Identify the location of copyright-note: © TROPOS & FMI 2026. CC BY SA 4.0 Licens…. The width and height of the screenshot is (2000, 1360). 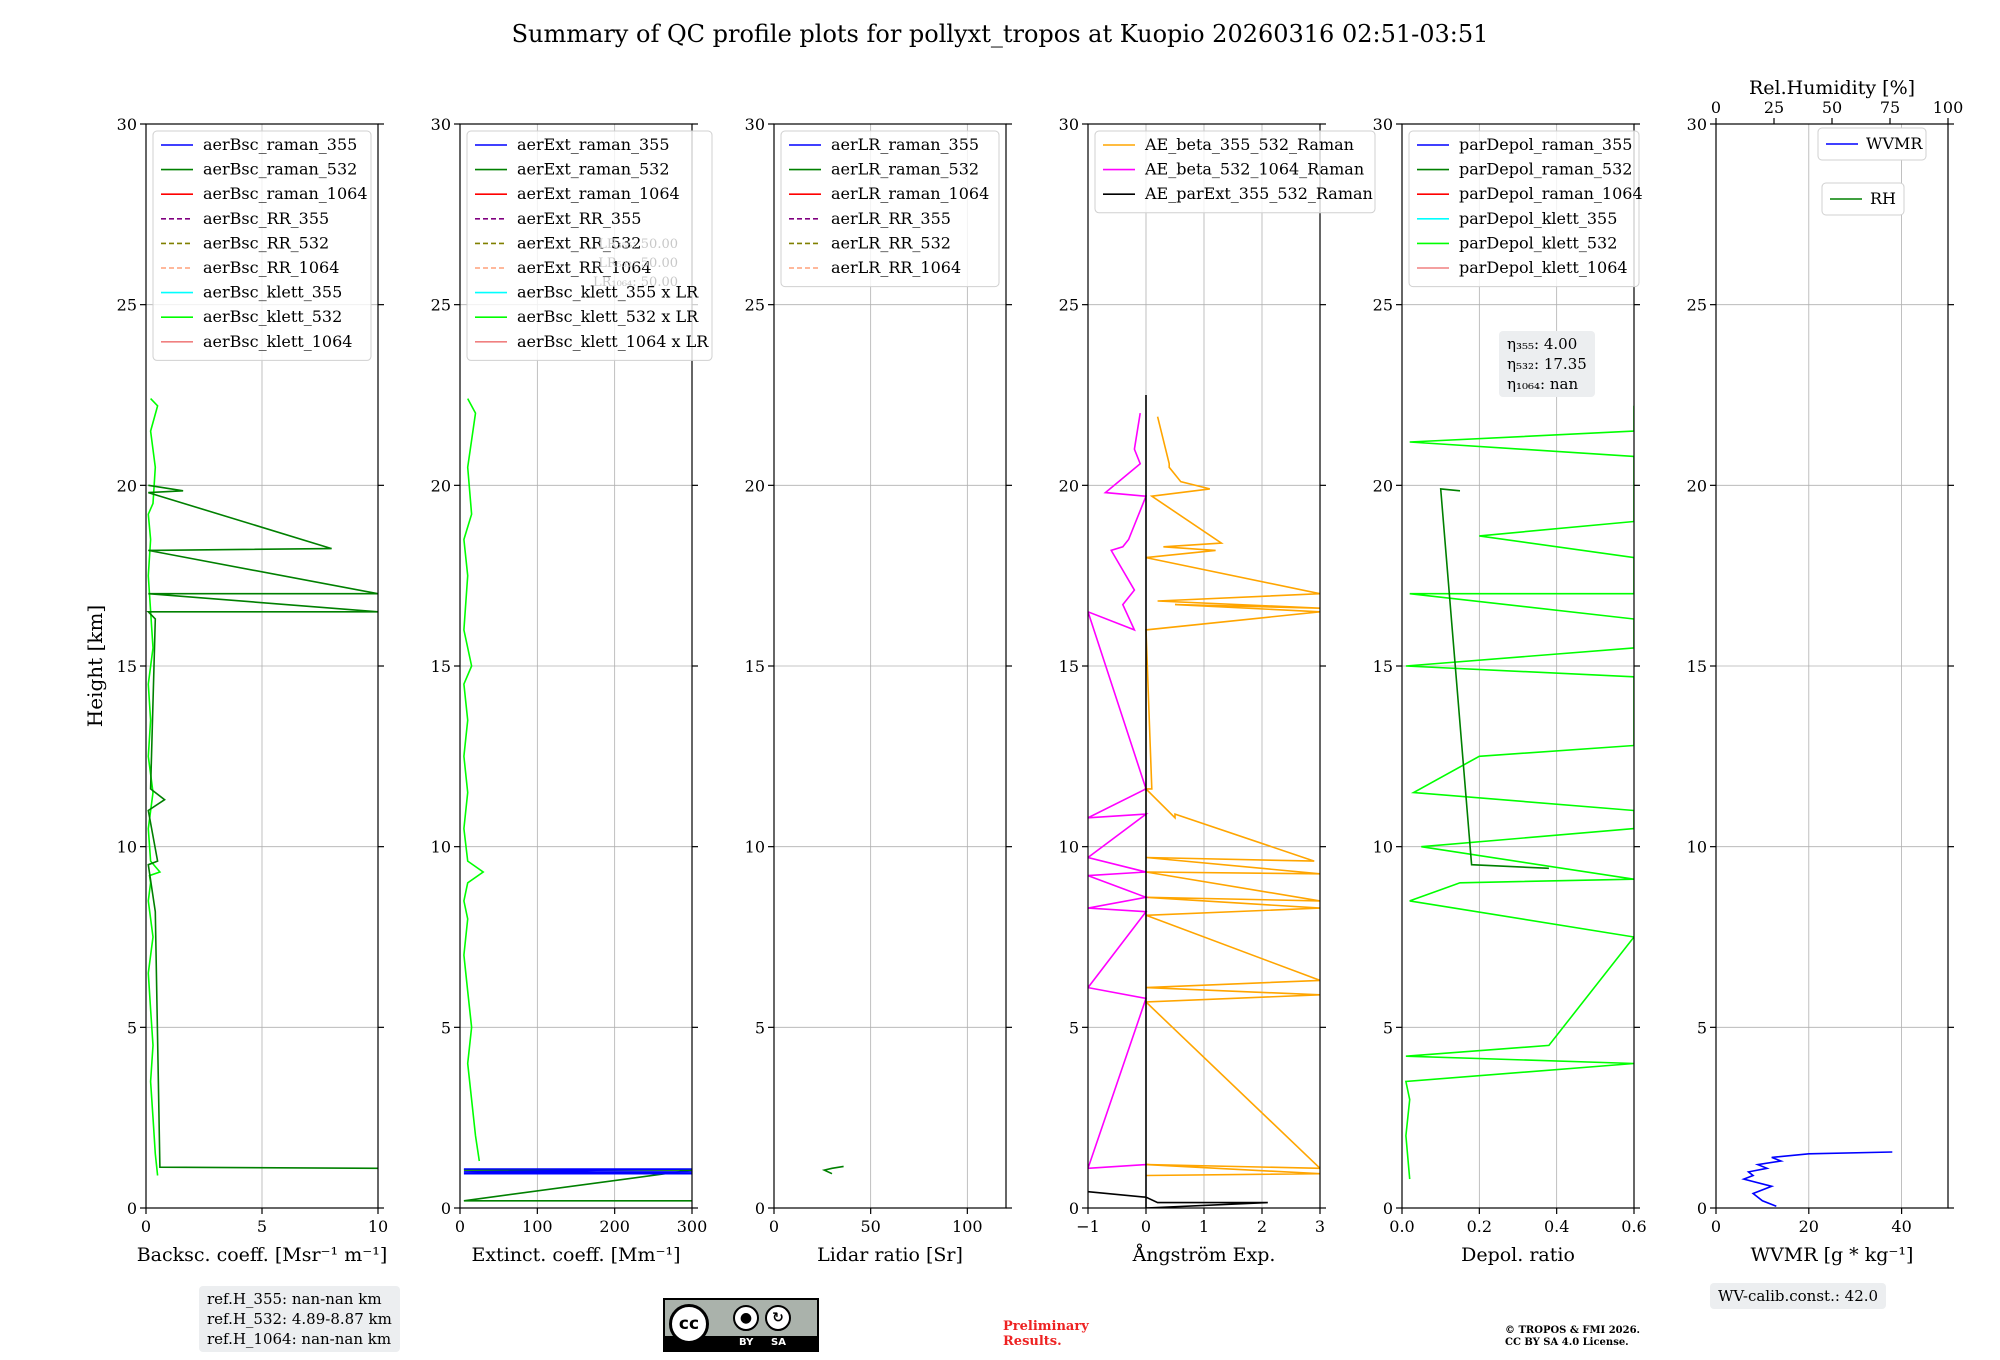
(1572, 1337).